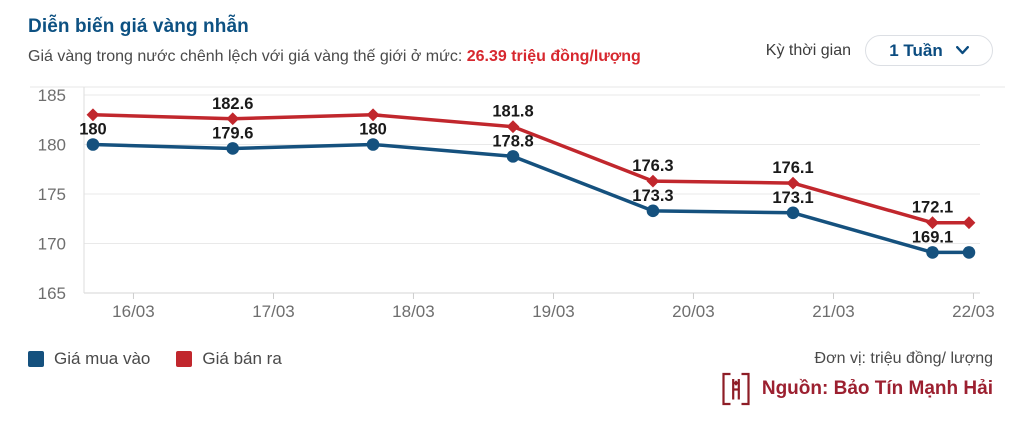 The width and height of the screenshot is (1018, 424). Describe the element at coordinates (52, 244) in the screenshot. I see `y-axis-label: 170` at that location.